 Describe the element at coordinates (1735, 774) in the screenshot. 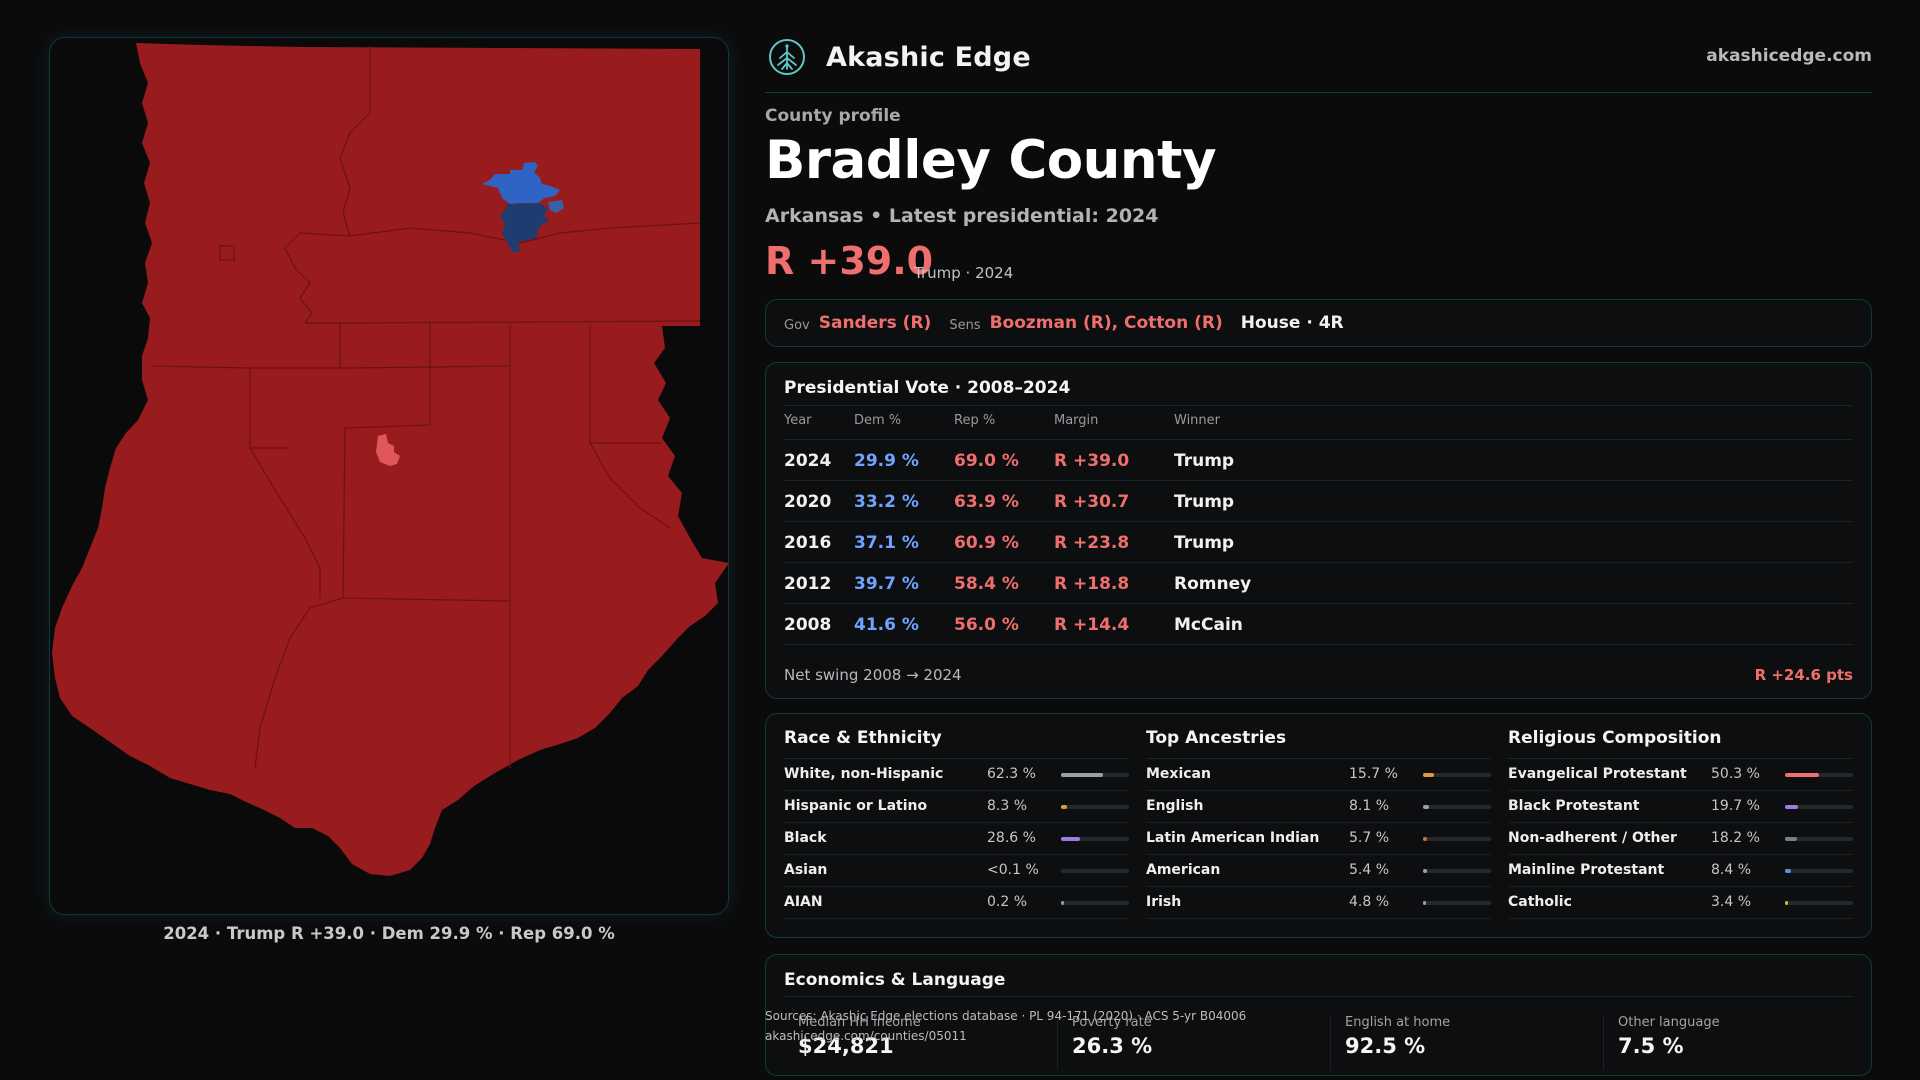

I see `item-value: 50.3 %` at that location.